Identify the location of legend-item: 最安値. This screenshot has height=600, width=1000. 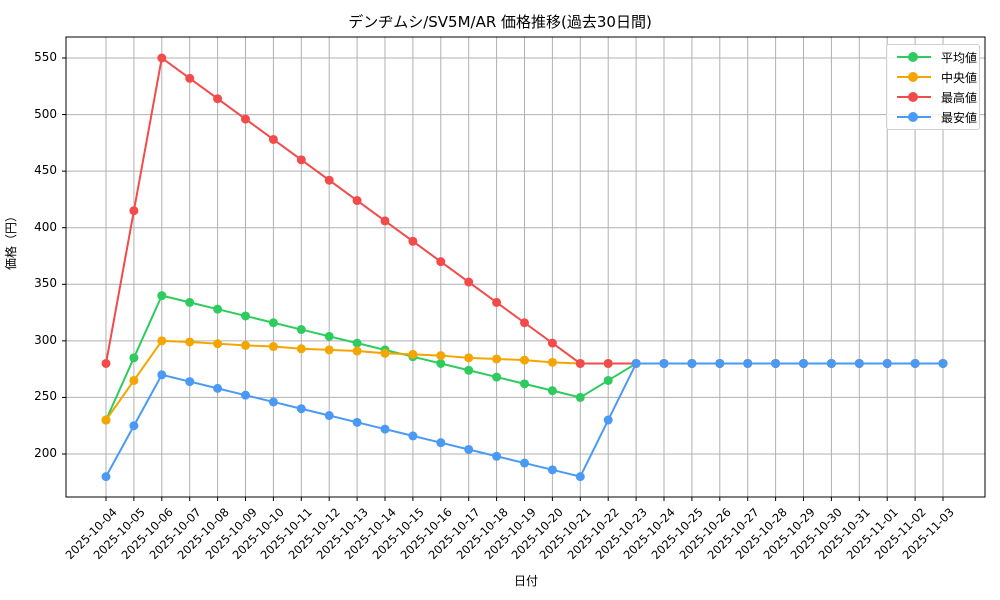
(937, 117).